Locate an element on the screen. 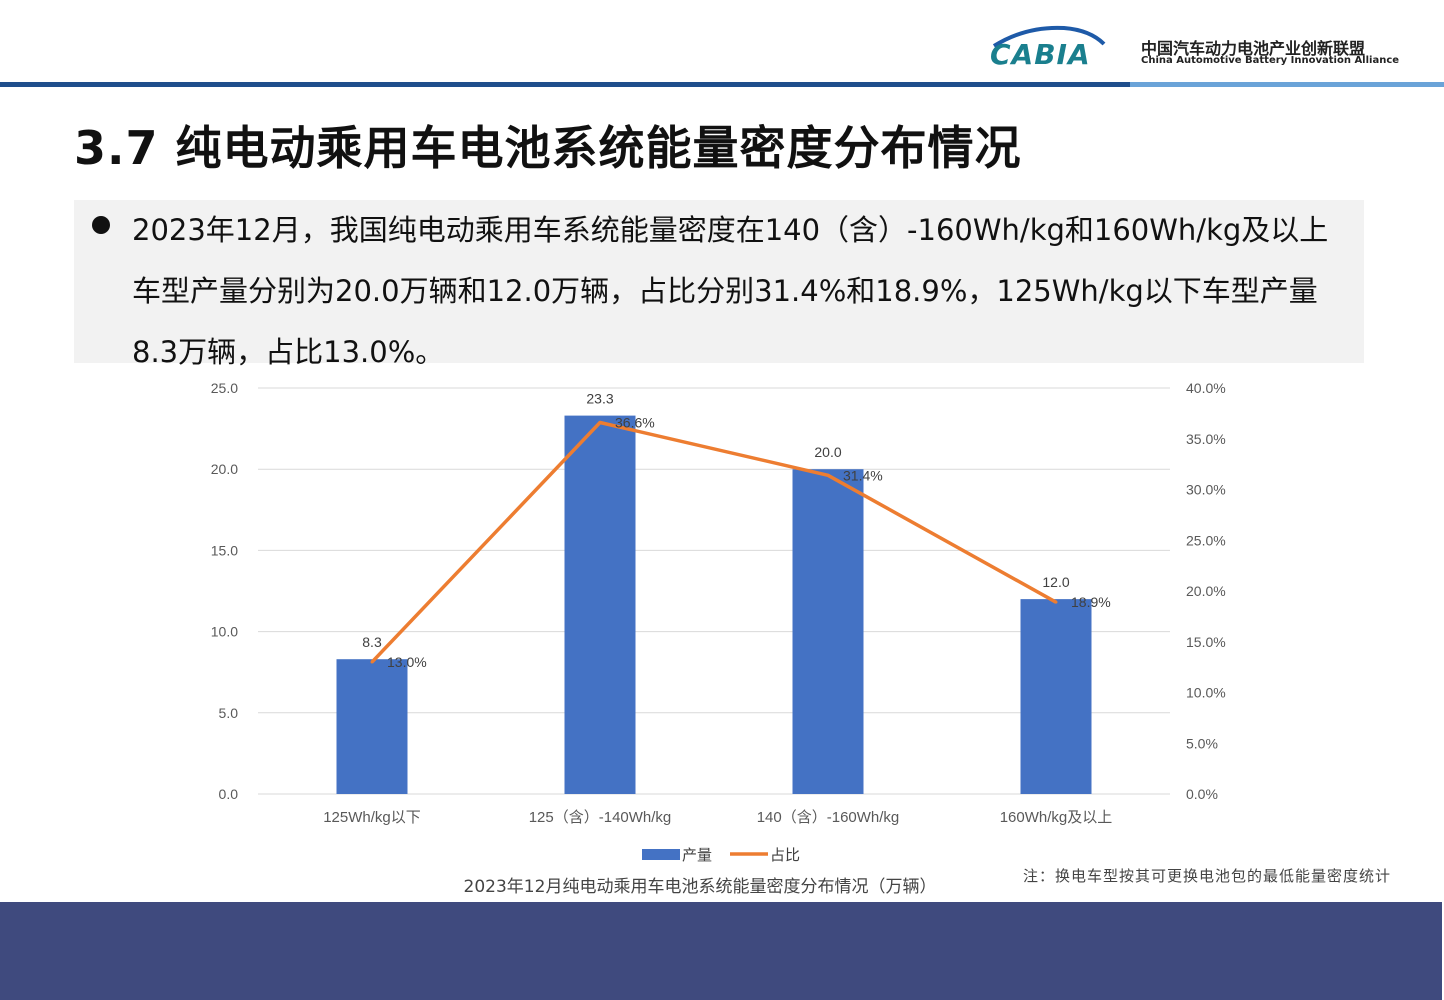  legend-line-label: 占比 is located at coordinates (785, 855).